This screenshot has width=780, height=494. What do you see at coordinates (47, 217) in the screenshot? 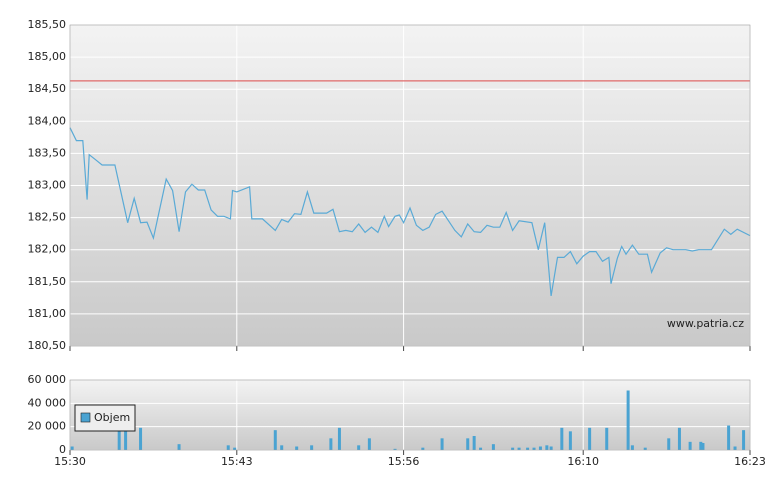
I see `y-tick-label: 182,50` at bounding box center [47, 217].